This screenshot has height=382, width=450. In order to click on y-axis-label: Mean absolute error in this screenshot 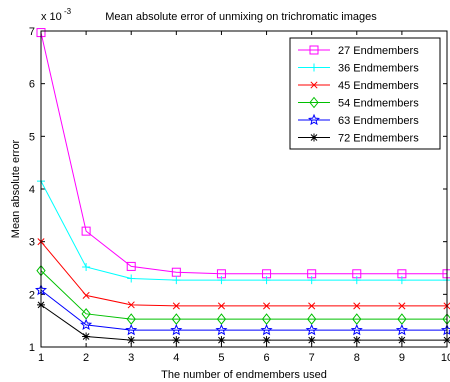, I will do `click(16, 188)`.